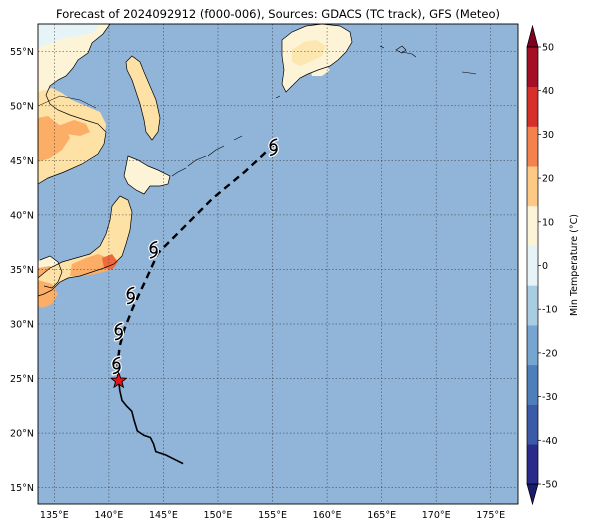 The image size is (592, 528). I want to click on lon-tick-label: 150°E, so click(218, 515).